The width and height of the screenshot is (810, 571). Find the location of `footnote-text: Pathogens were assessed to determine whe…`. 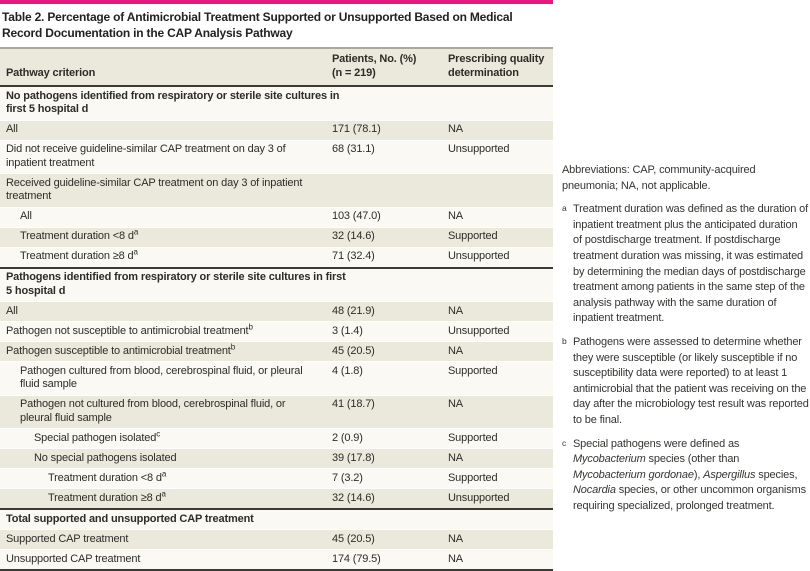

footnote-text: Pathogens were assessed to determine whe… is located at coordinates (691, 380).